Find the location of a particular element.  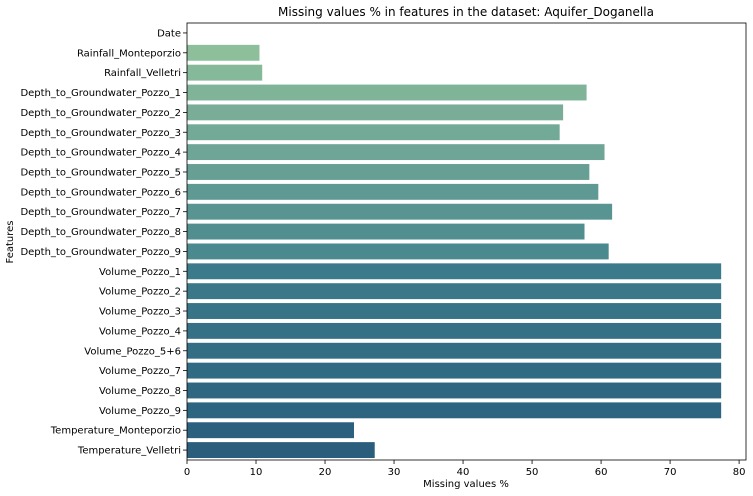

y-tick-label: Depth_to_Groundwater_Pozzo_4 is located at coordinates (100, 153).